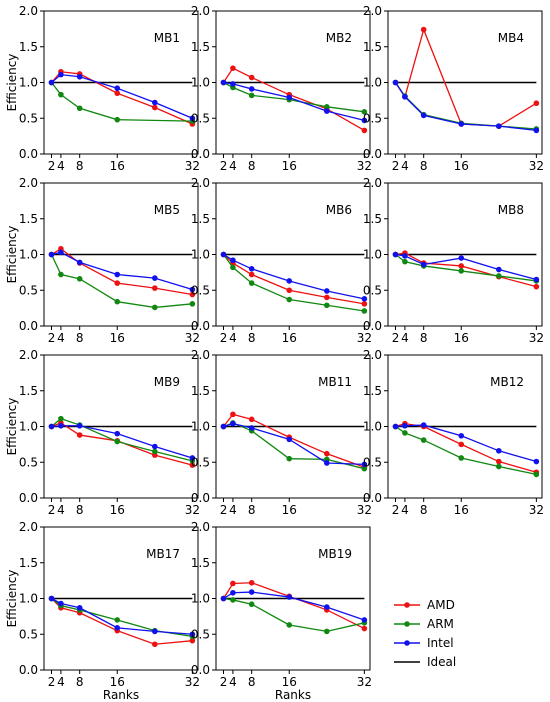 This screenshot has height=702, width=550. Describe the element at coordinates (12, 599) in the screenshot. I see `panel-mb17-ylabel: Efficiency` at that location.